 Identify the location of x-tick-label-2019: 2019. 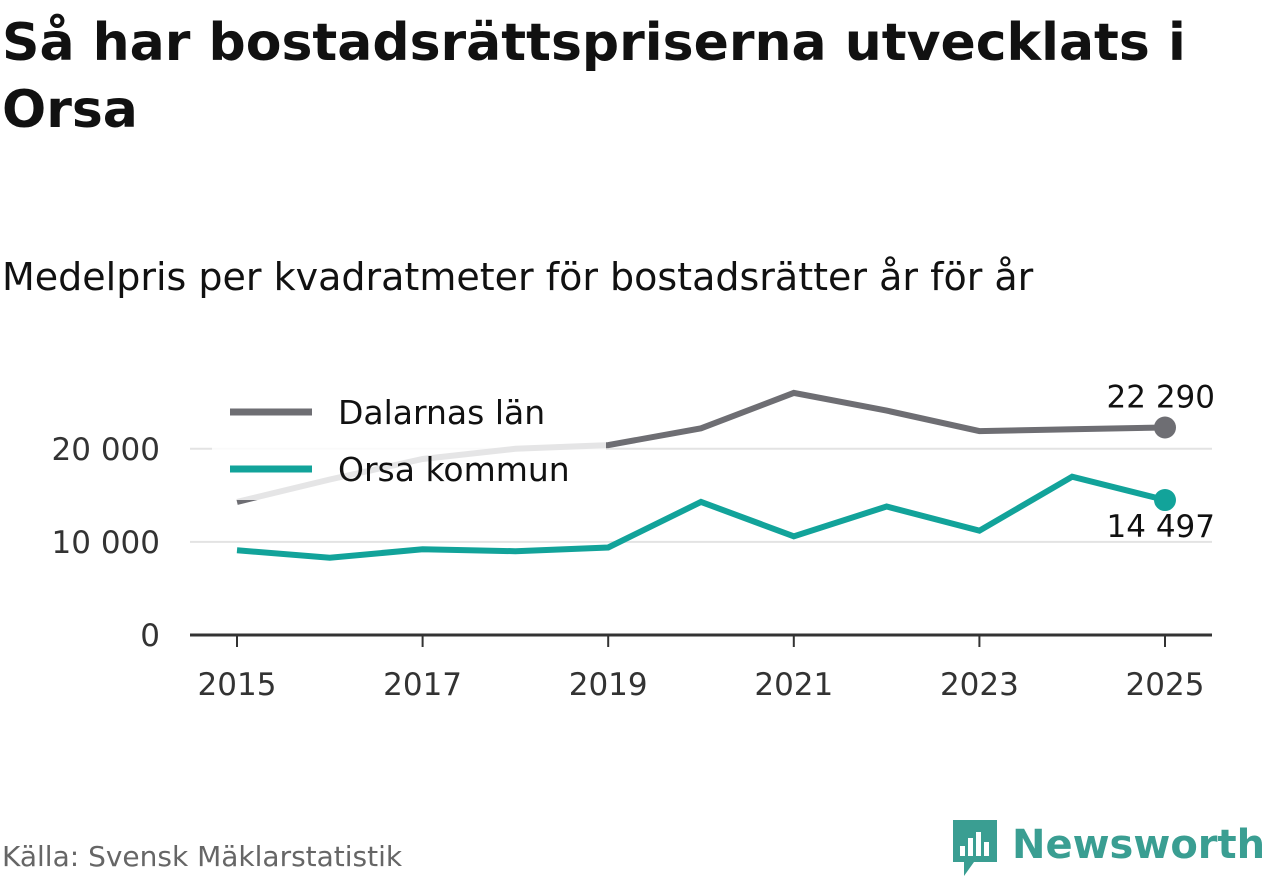
(608, 685).